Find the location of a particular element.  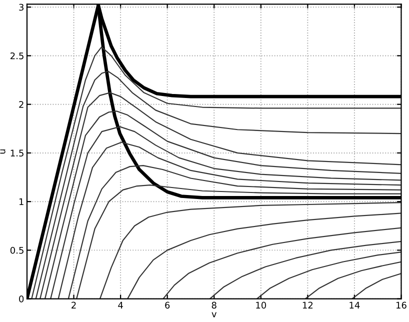

y-tick-label: 3 is located at coordinates (21, 7).